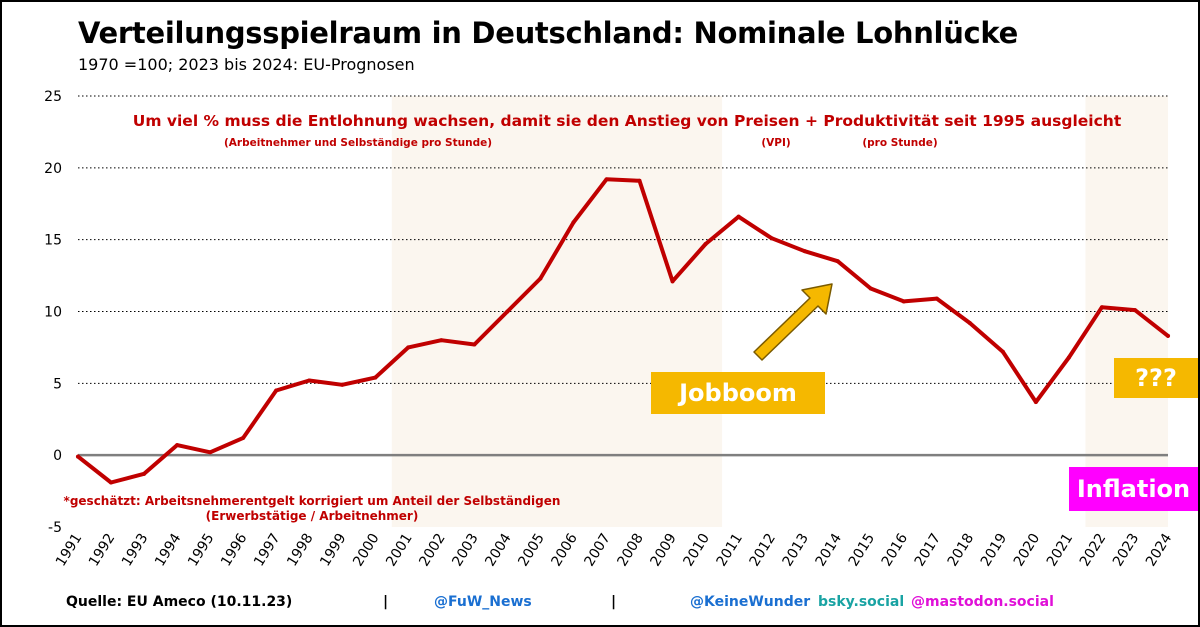 Image resolution: width=1200 pixels, height=627 pixels. What do you see at coordinates (796, 550) in the screenshot?
I see `x-tick-label: 2013` at bounding box center [796, 550].